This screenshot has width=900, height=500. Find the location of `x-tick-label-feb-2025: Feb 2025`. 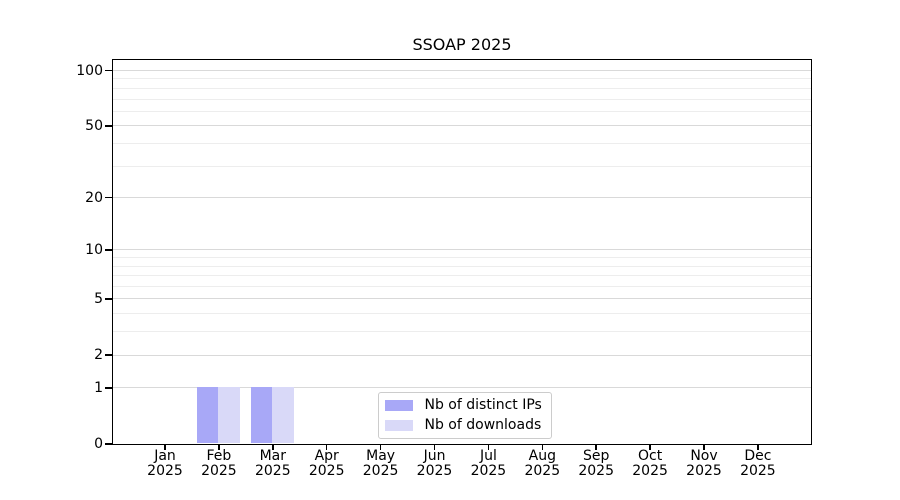

x-tick-label-feb-2025: Feb 2025 is located at coordinates (219, 463).